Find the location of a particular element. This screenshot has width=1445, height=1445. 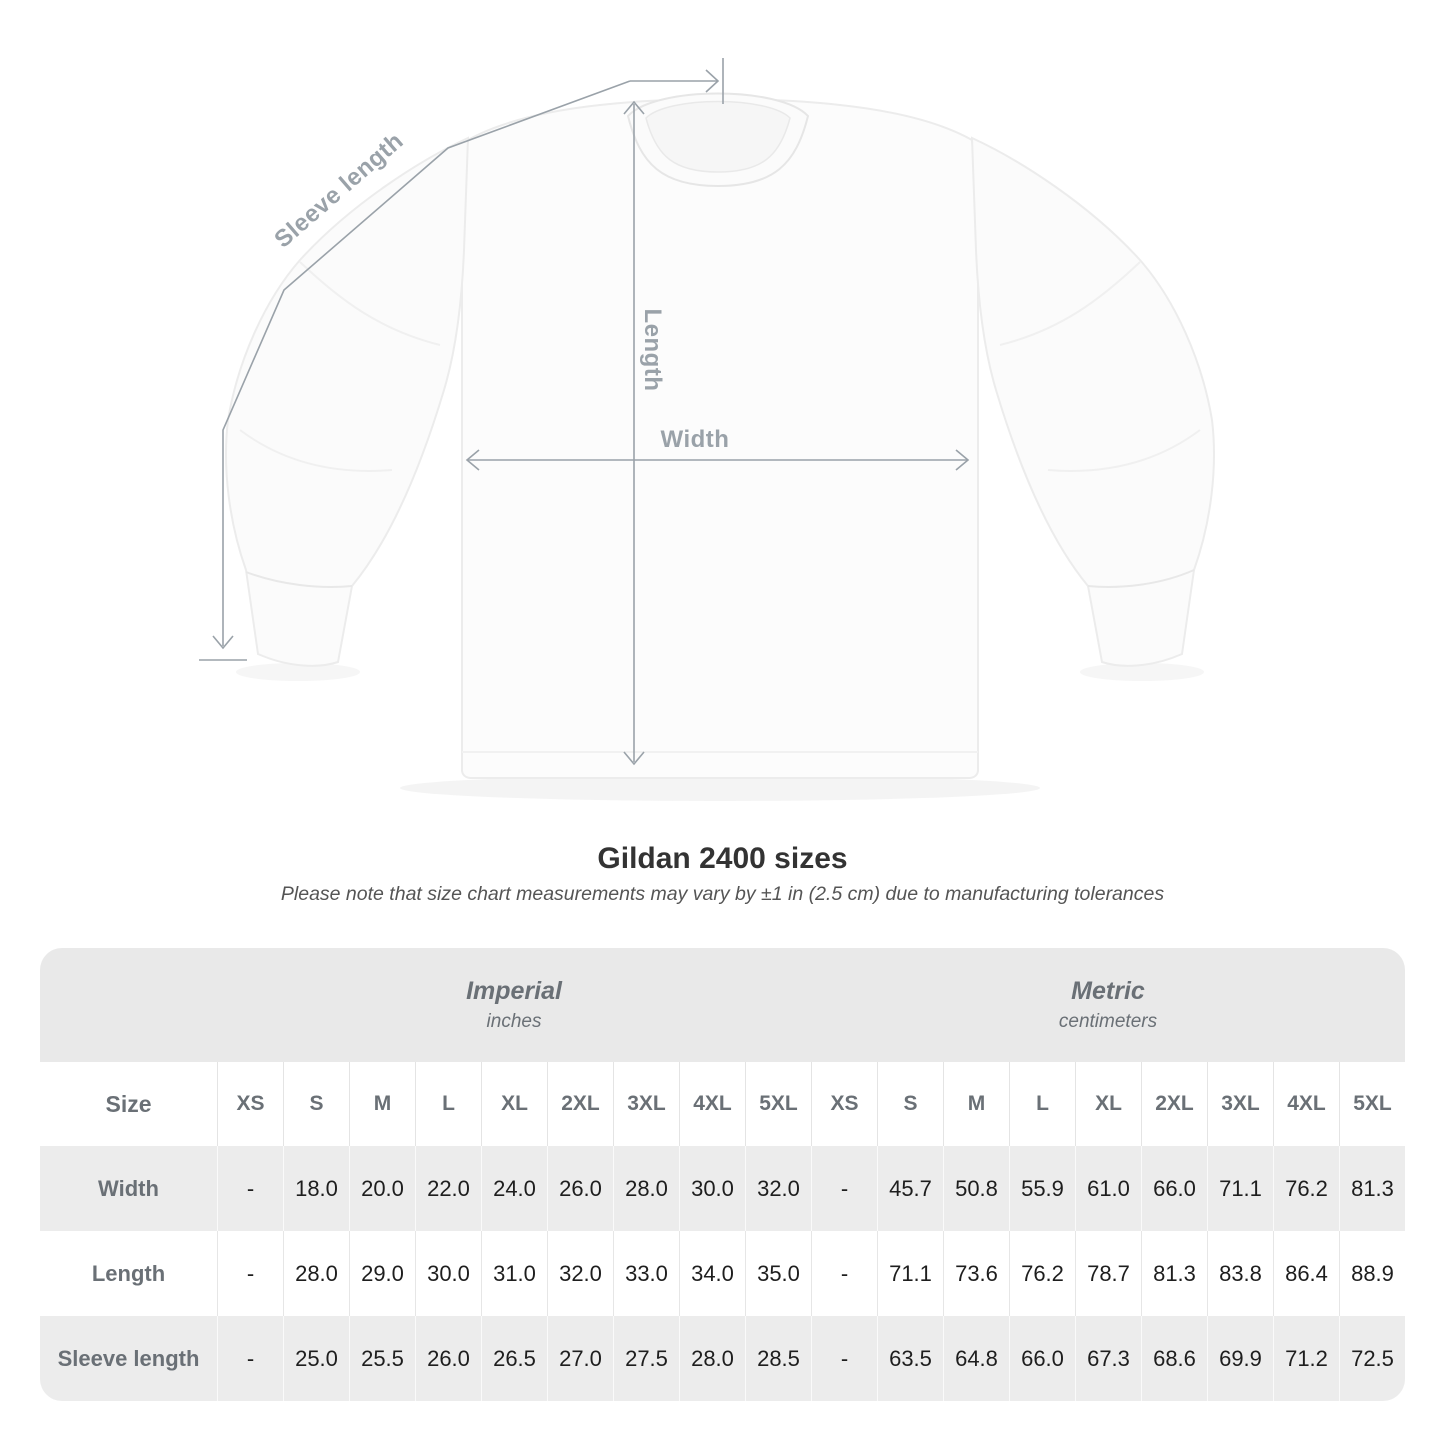

width-imperial-xl: 24.0 is located at coordinates (514, 1188).